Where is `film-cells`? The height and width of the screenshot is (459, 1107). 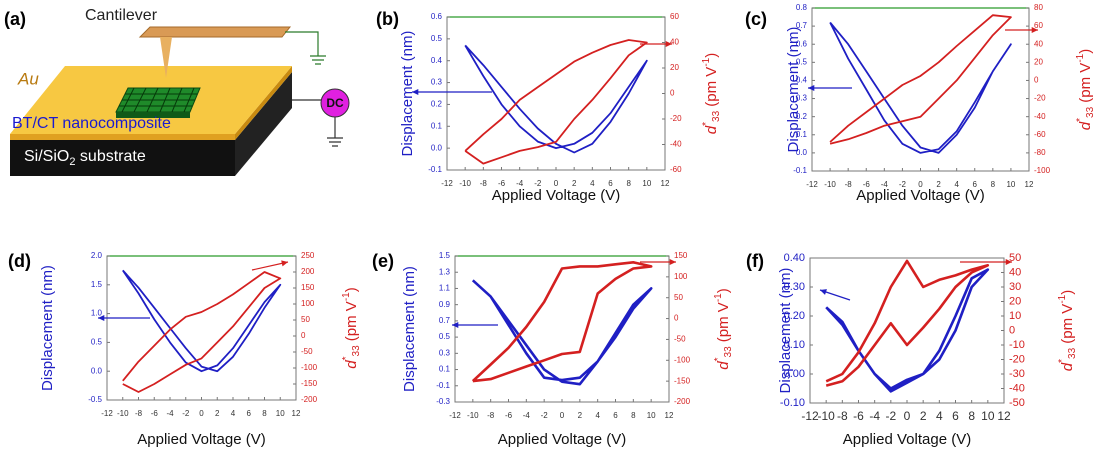 film-cells is located at coordinates (158, 100).